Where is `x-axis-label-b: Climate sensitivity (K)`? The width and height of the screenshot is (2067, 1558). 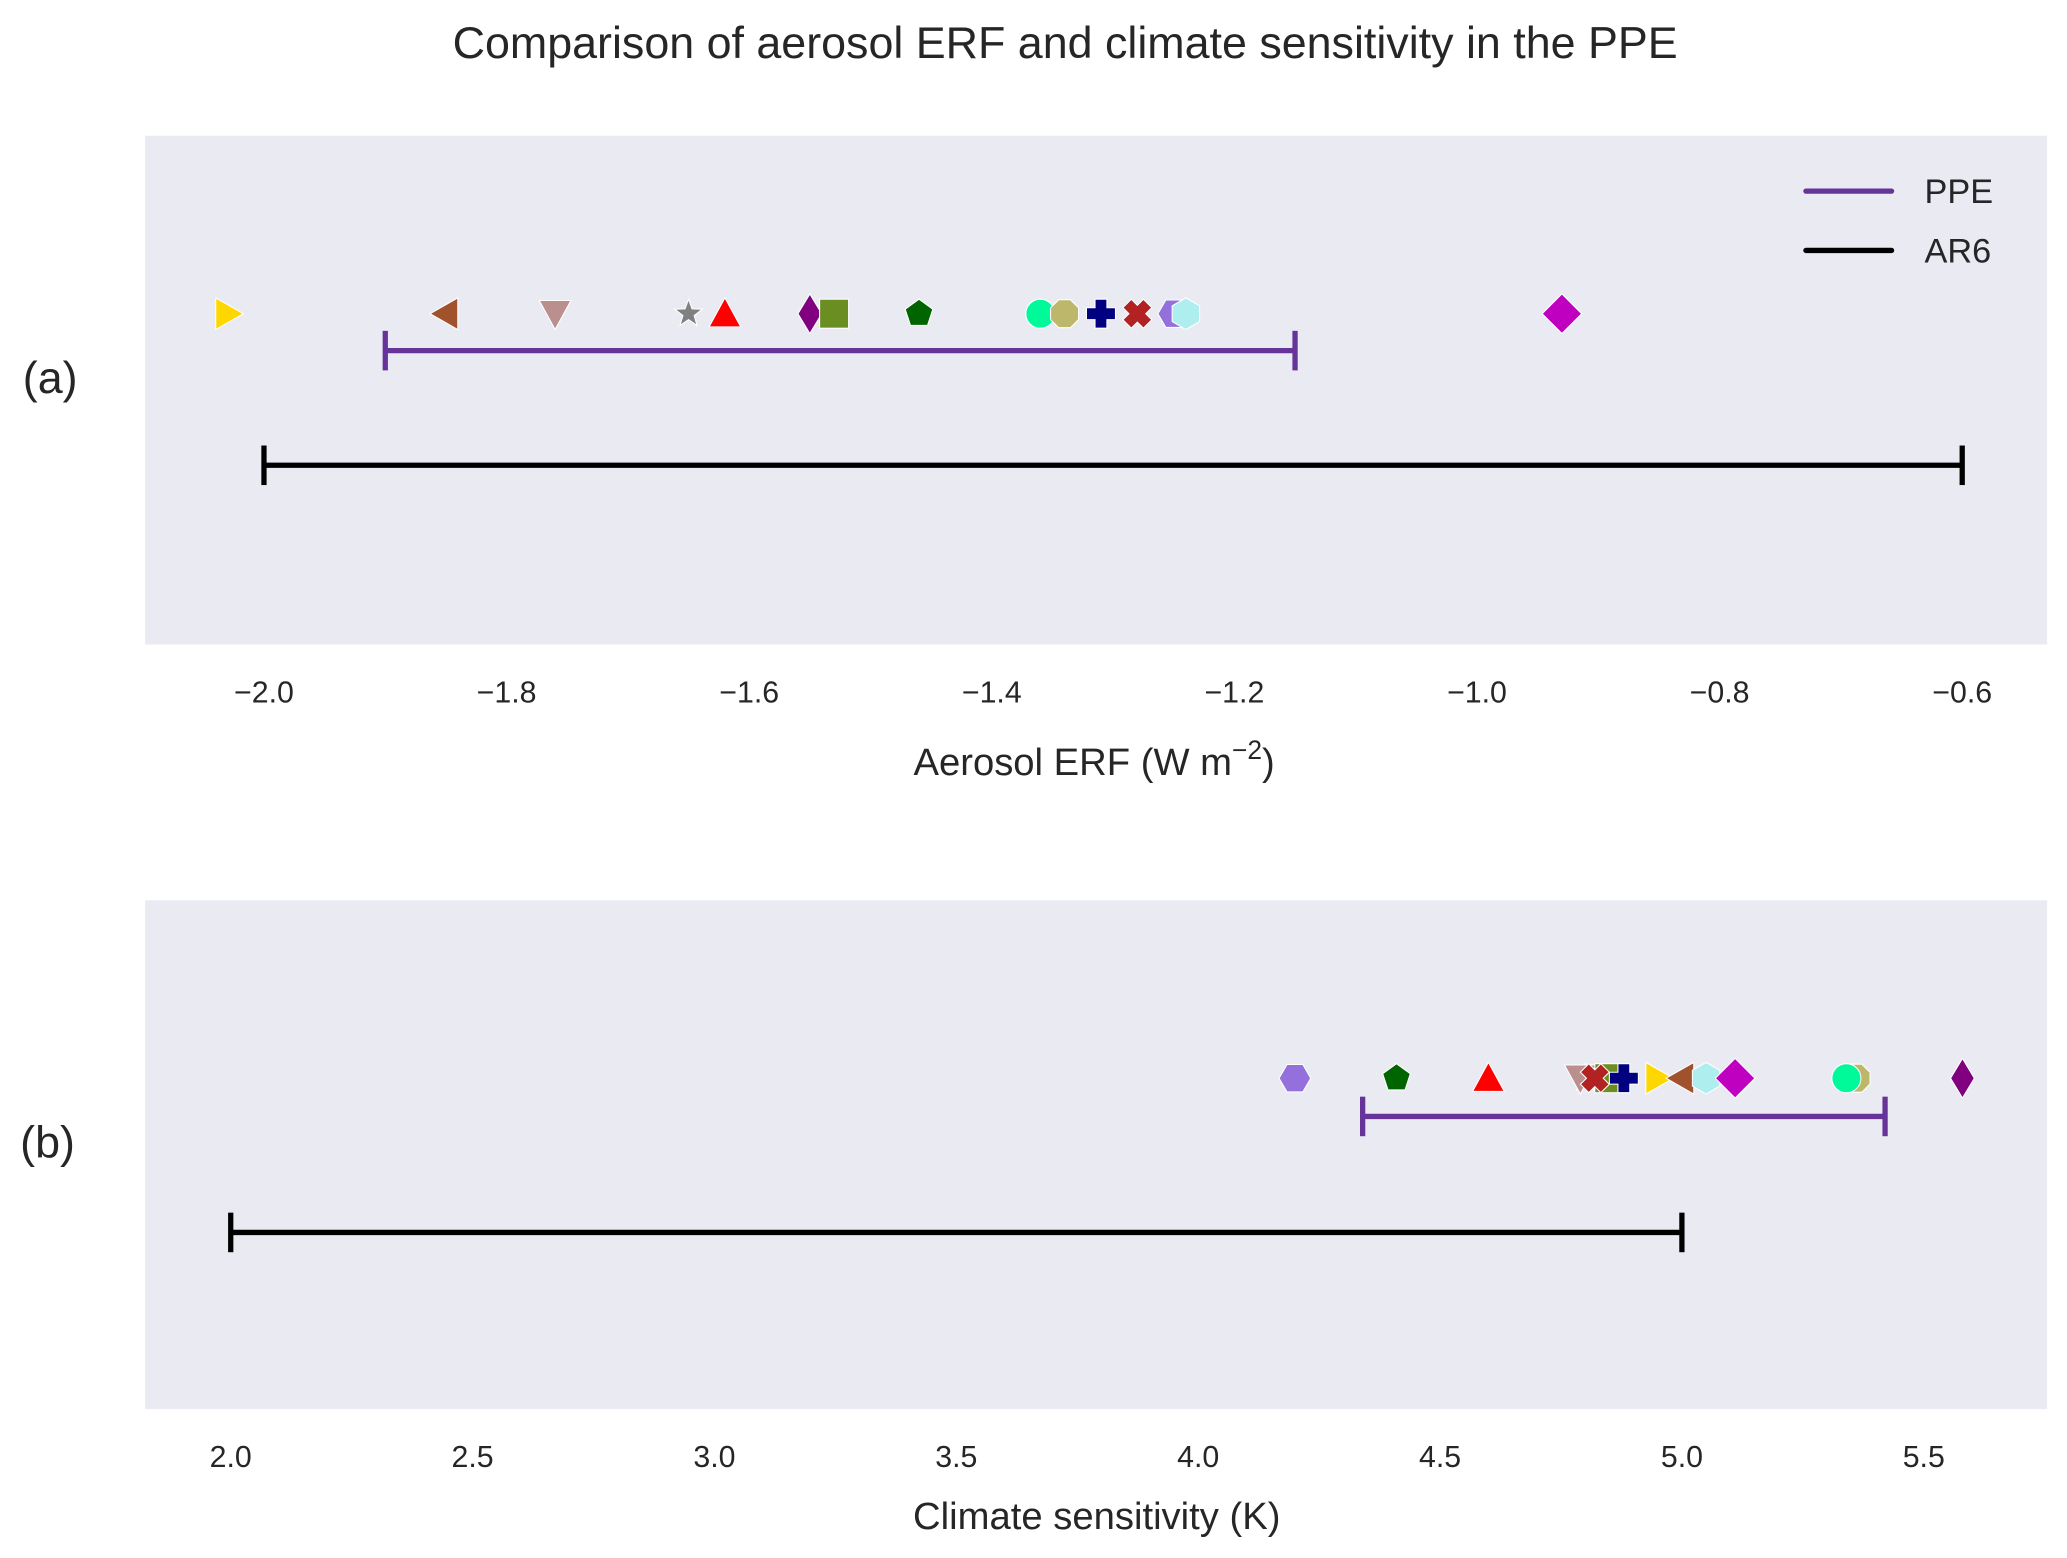 x-axis-label-b: Climate sensitivity (K) is located at coordinates (1096, 1516).